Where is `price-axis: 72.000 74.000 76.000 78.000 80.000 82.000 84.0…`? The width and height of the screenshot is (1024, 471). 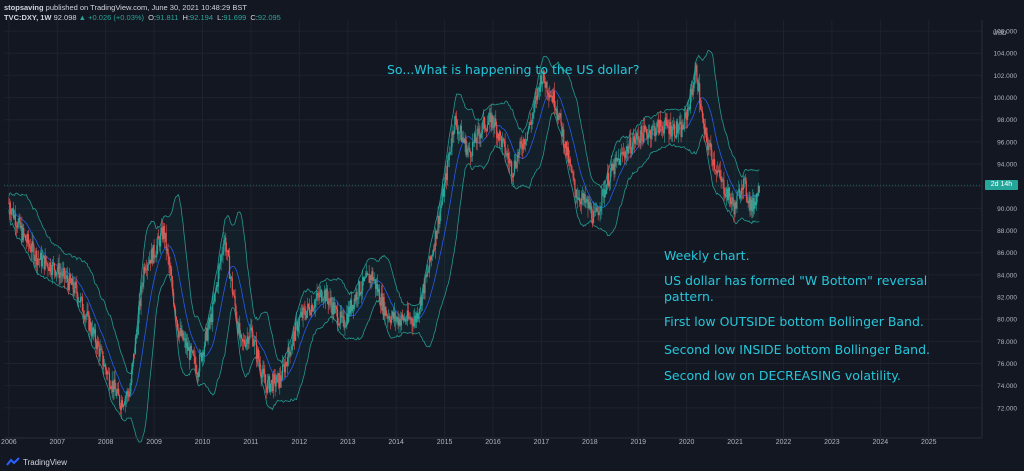 price-axis: 72.000 74.000 76.000 78.000 80.000 82.000 84.0… is located at coordinates (1002, 235).